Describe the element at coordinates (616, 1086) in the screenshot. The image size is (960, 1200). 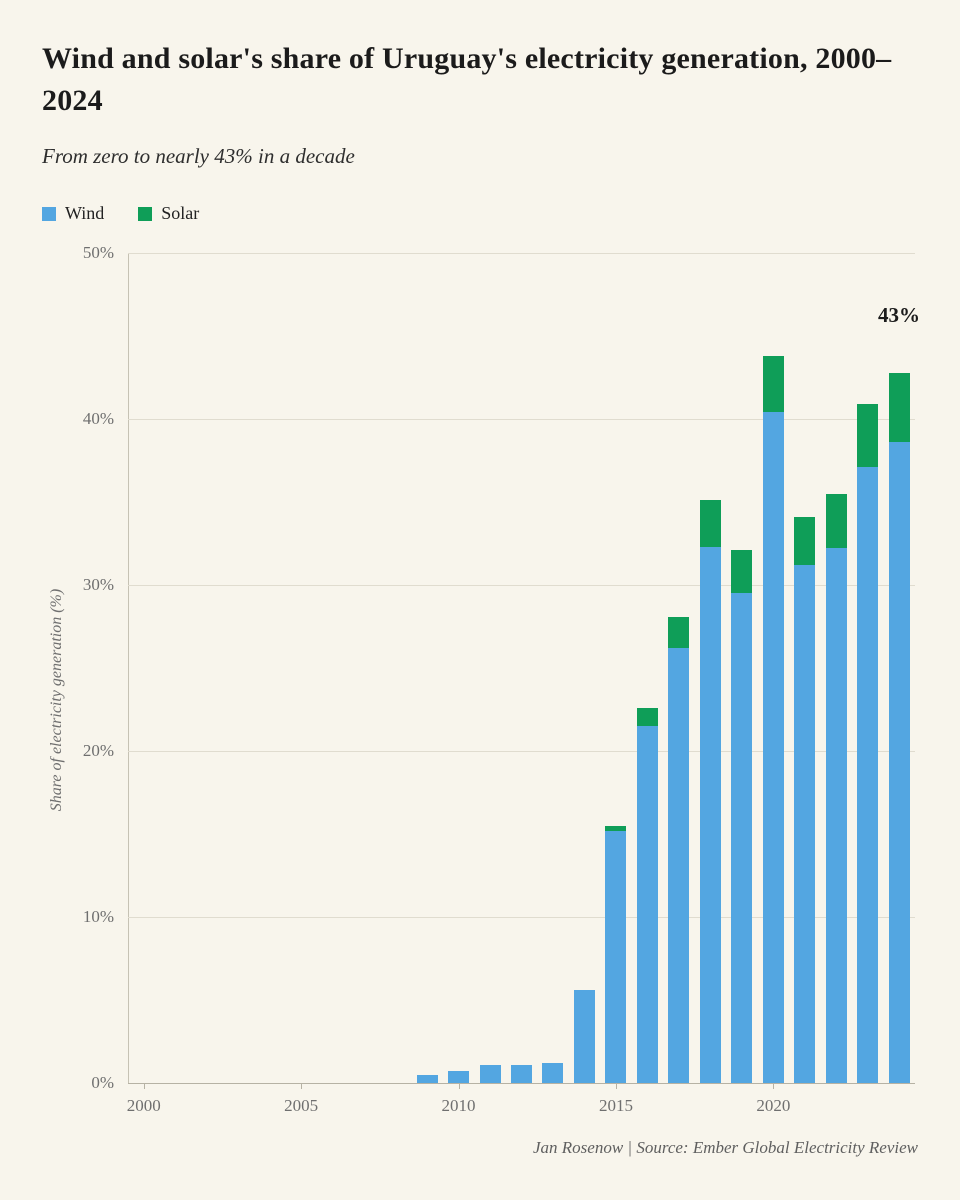
I see `x-tick-mark-2015` at that location.